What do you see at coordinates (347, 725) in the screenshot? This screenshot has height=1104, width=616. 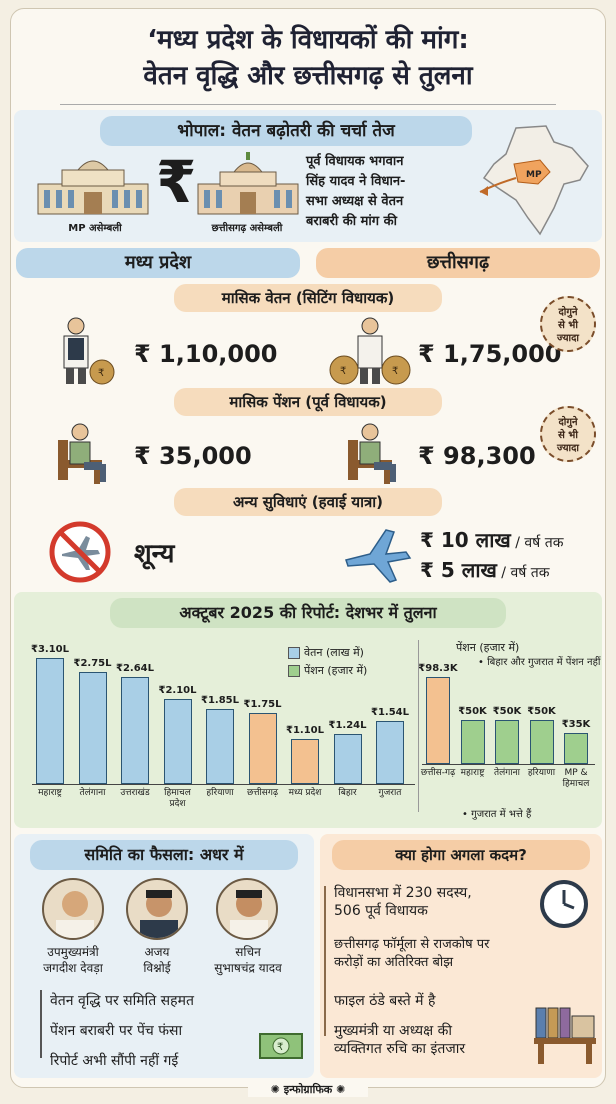 I see `bar-value-label: ₹1.24L` at bounding box center [347, 725].